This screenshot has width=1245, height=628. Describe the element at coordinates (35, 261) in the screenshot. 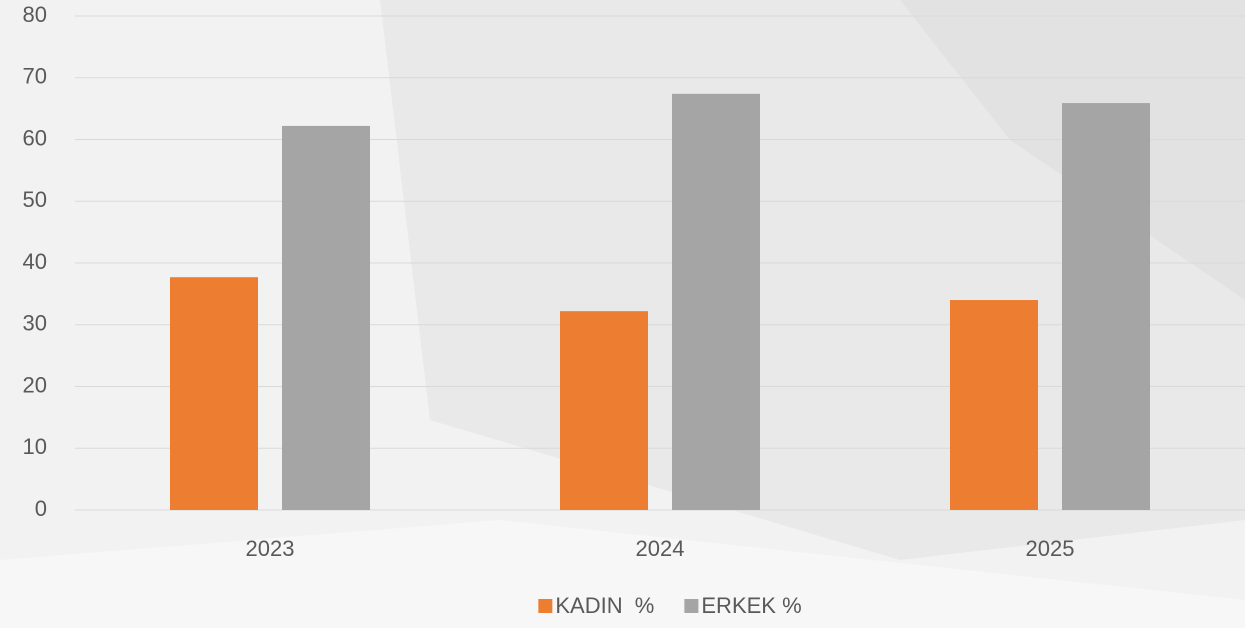

I see `y-tick-label: 40` at that location.